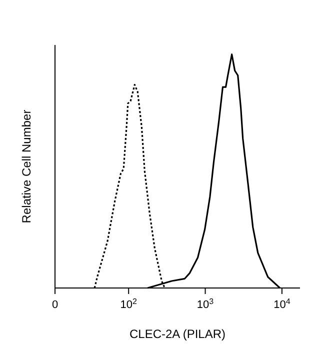  Describe the element at coordinates (55, 305) in the screenshot. I see `x-tick-label: 0` at that location.